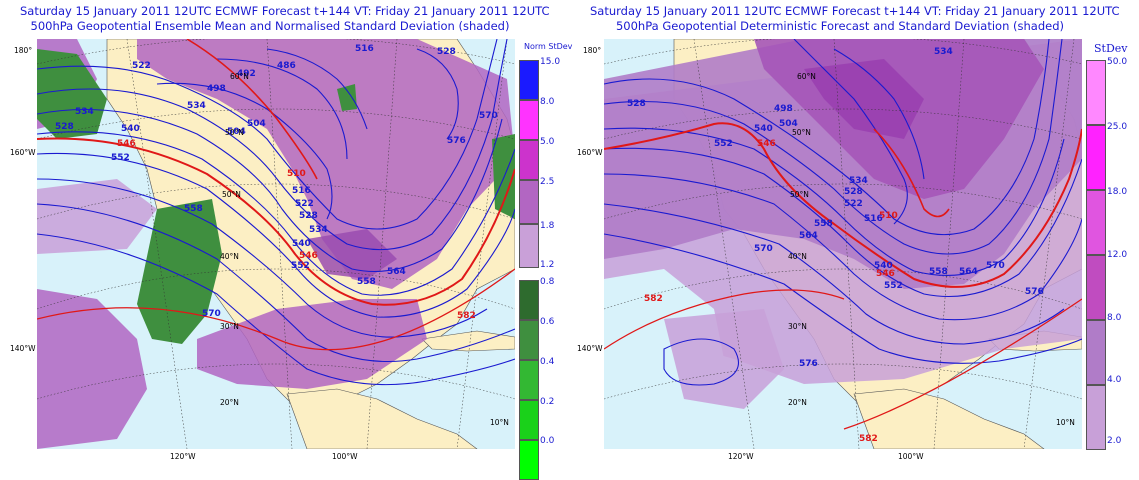  What do you see at coordinates (1117, 255) in the screenshot?
I see `colorbar-tick-label: 12.0` at bounding box center [1117, 255].